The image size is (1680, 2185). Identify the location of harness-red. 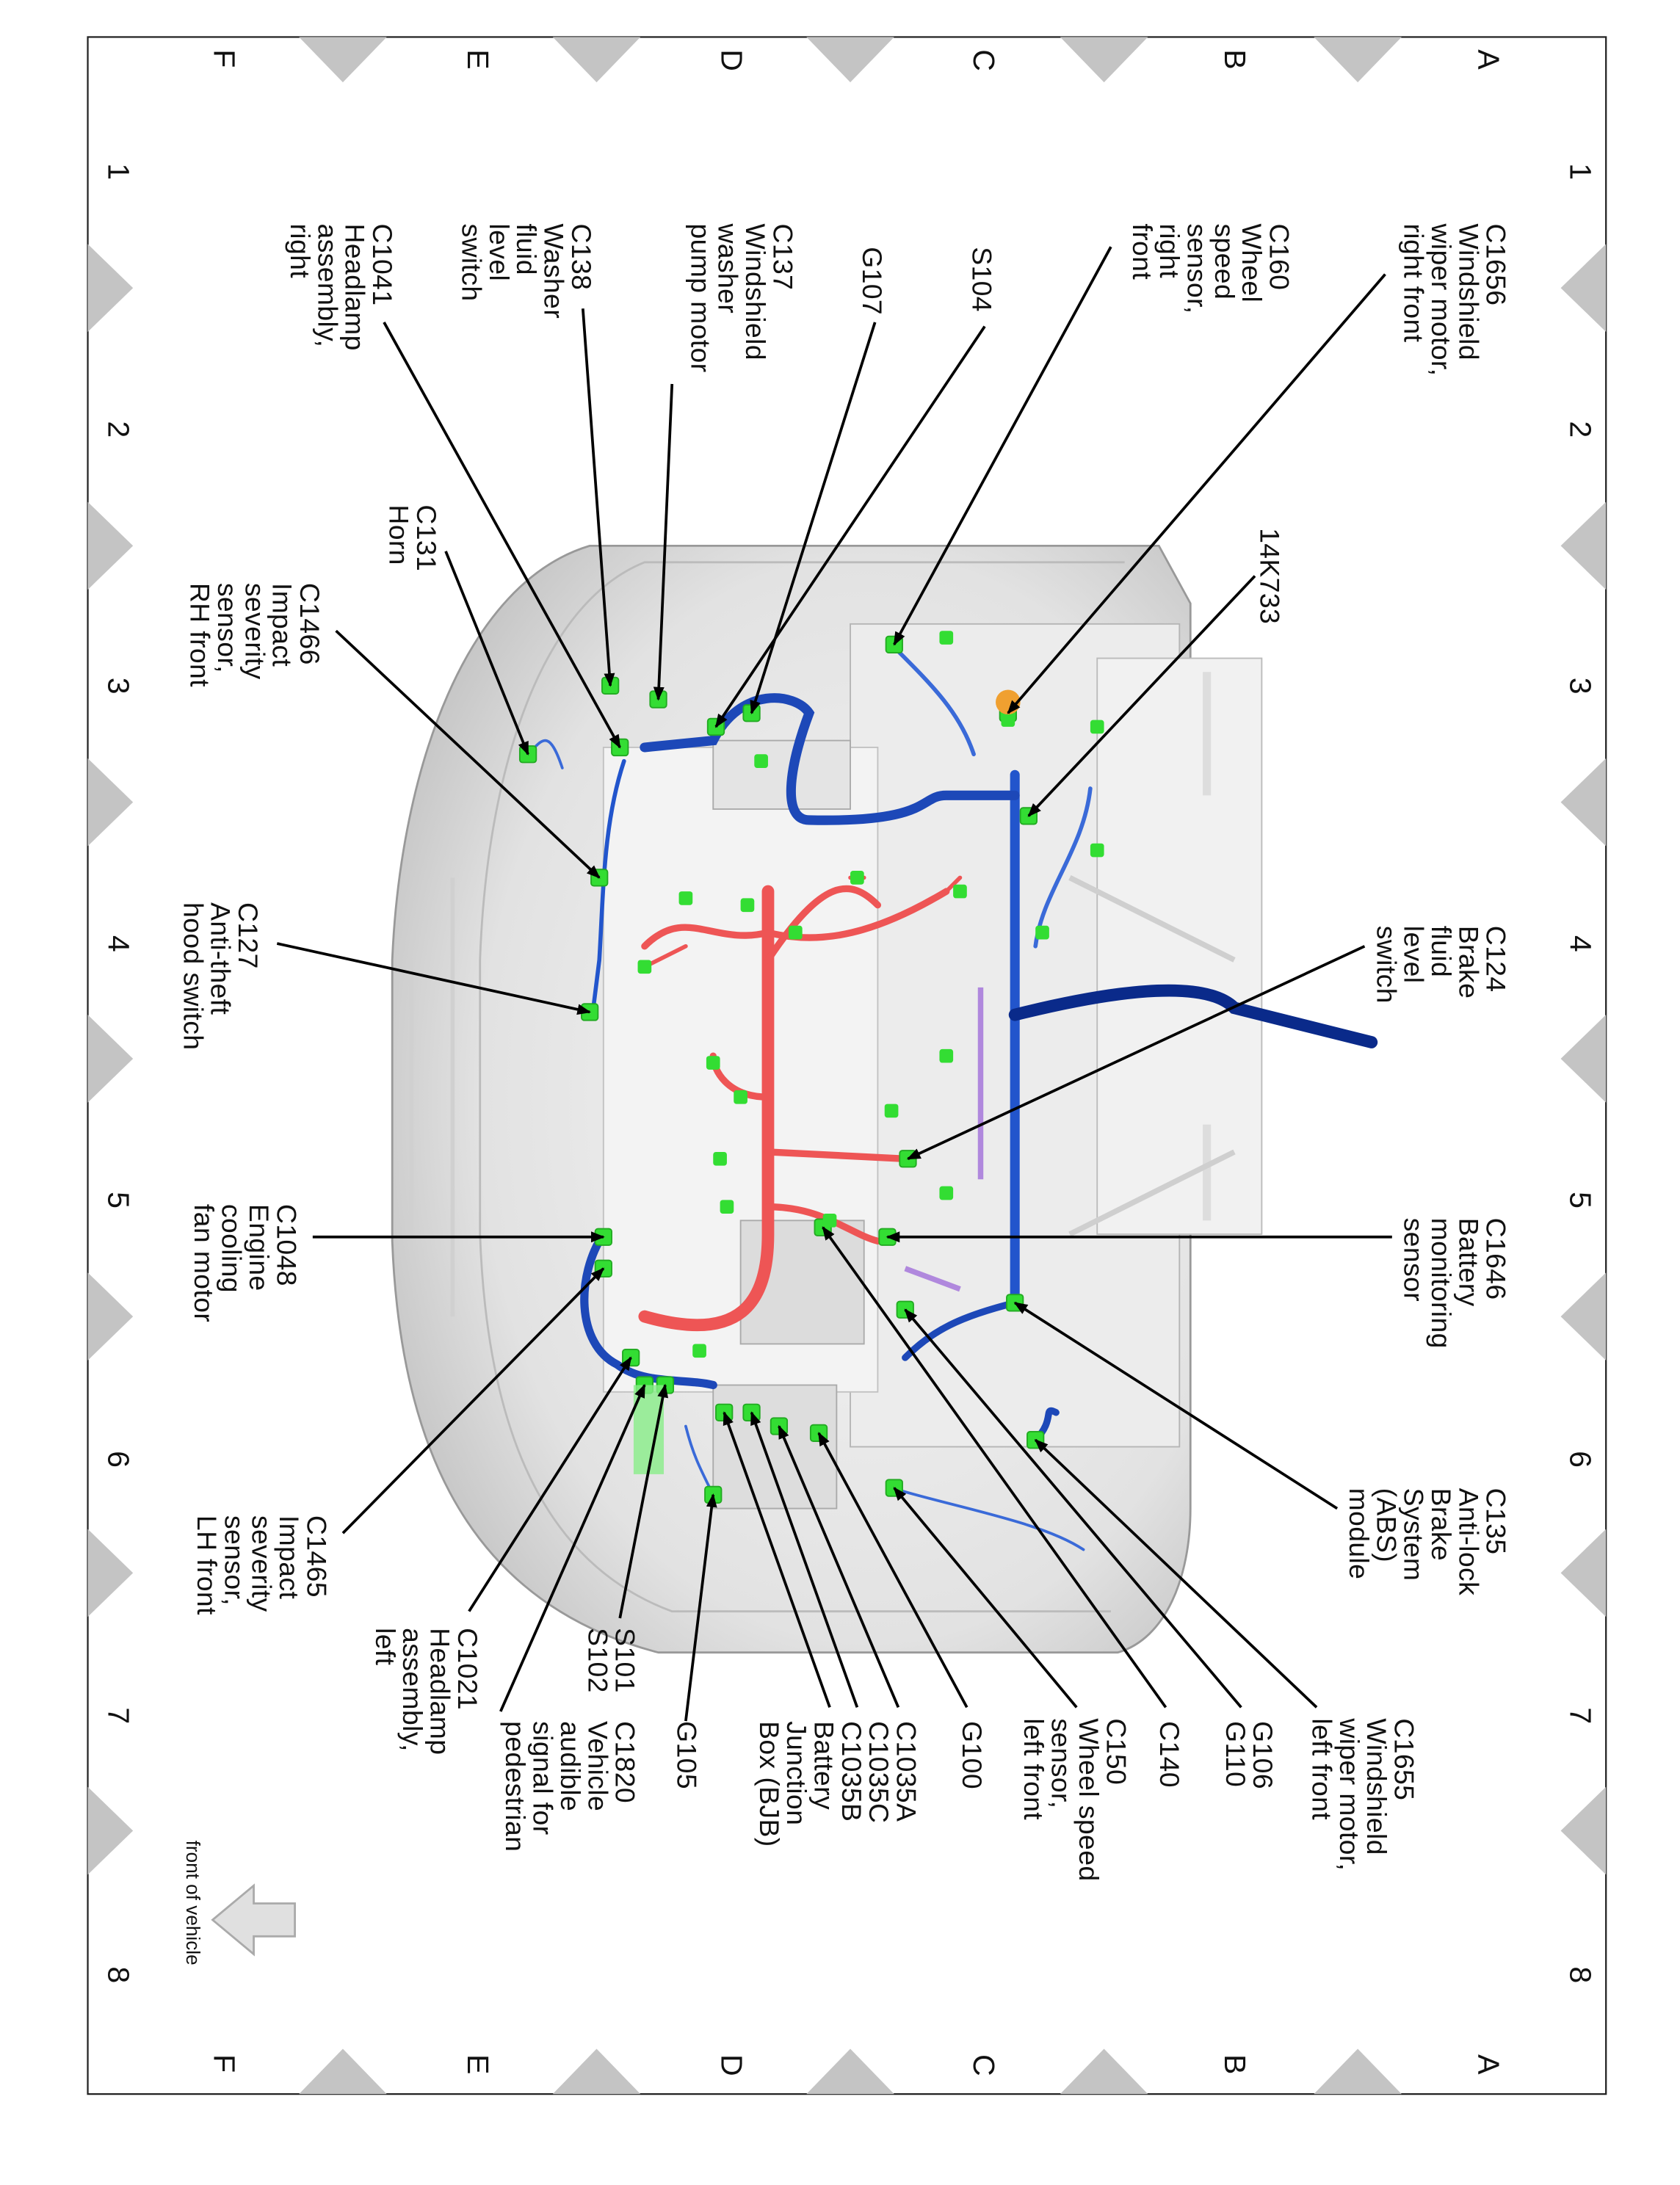
(800, 1103).